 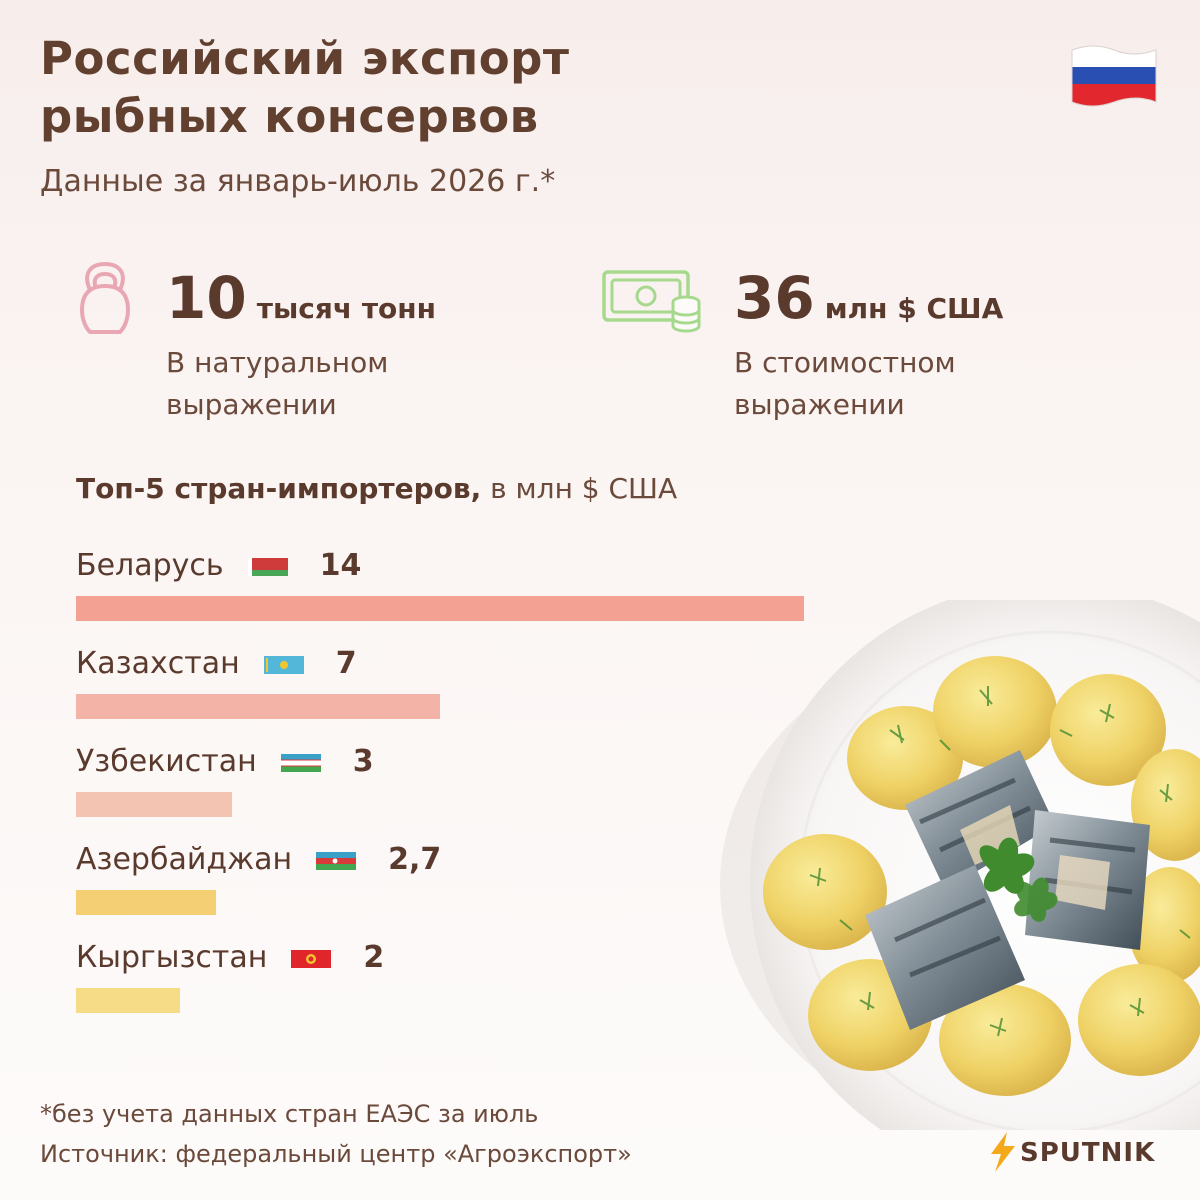 What do you see at coordinates (172, 957) in the screenshot?
I see `category-label: Кыргызстан` at bounding box center [172, 957].